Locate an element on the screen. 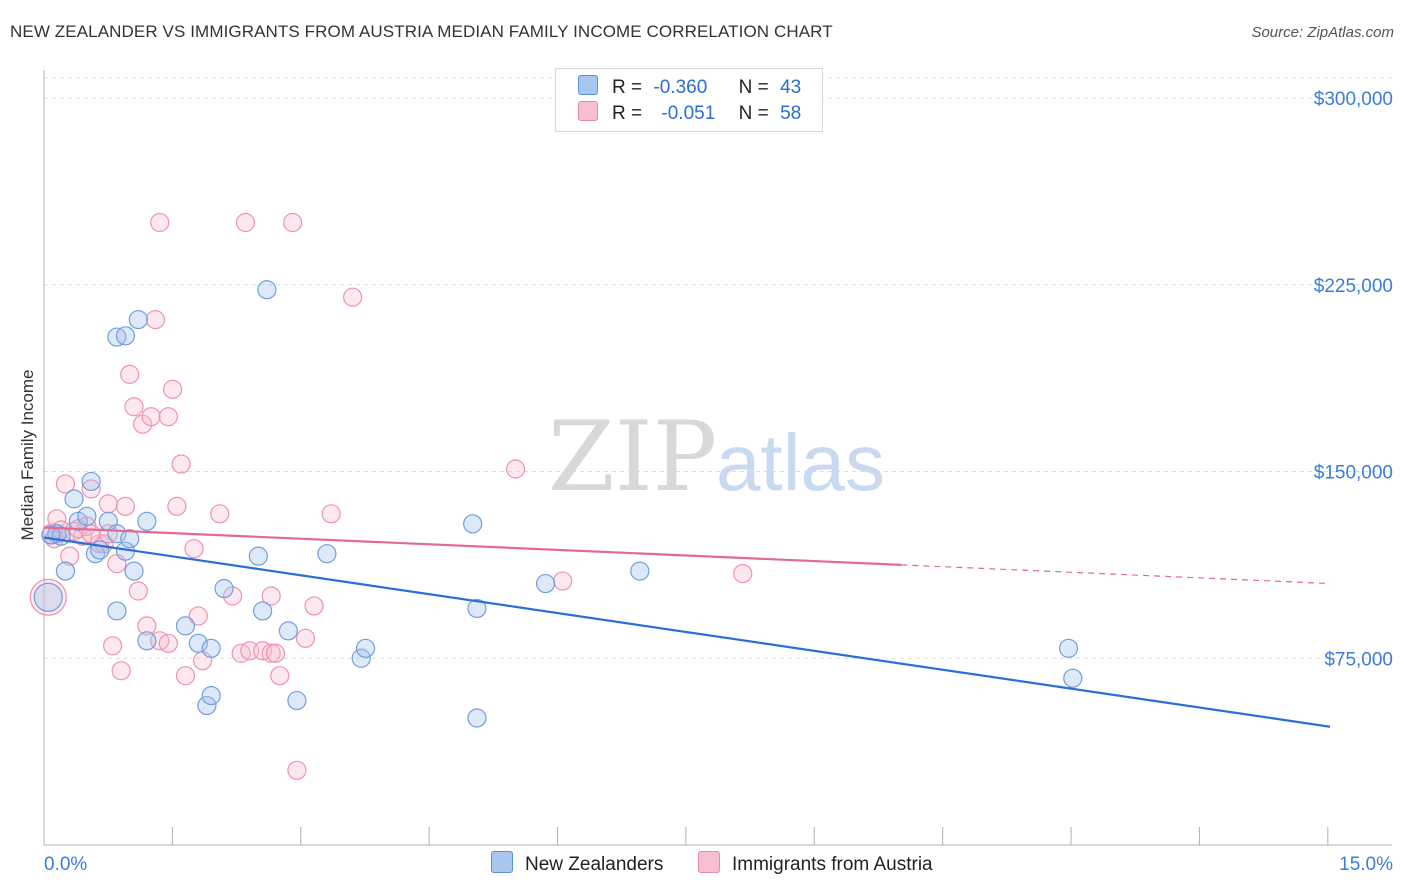 The image size is (1406, 892). legend-row-new-zealanders: R = -0.360 N = 43 is located at coordinates (689, 87).